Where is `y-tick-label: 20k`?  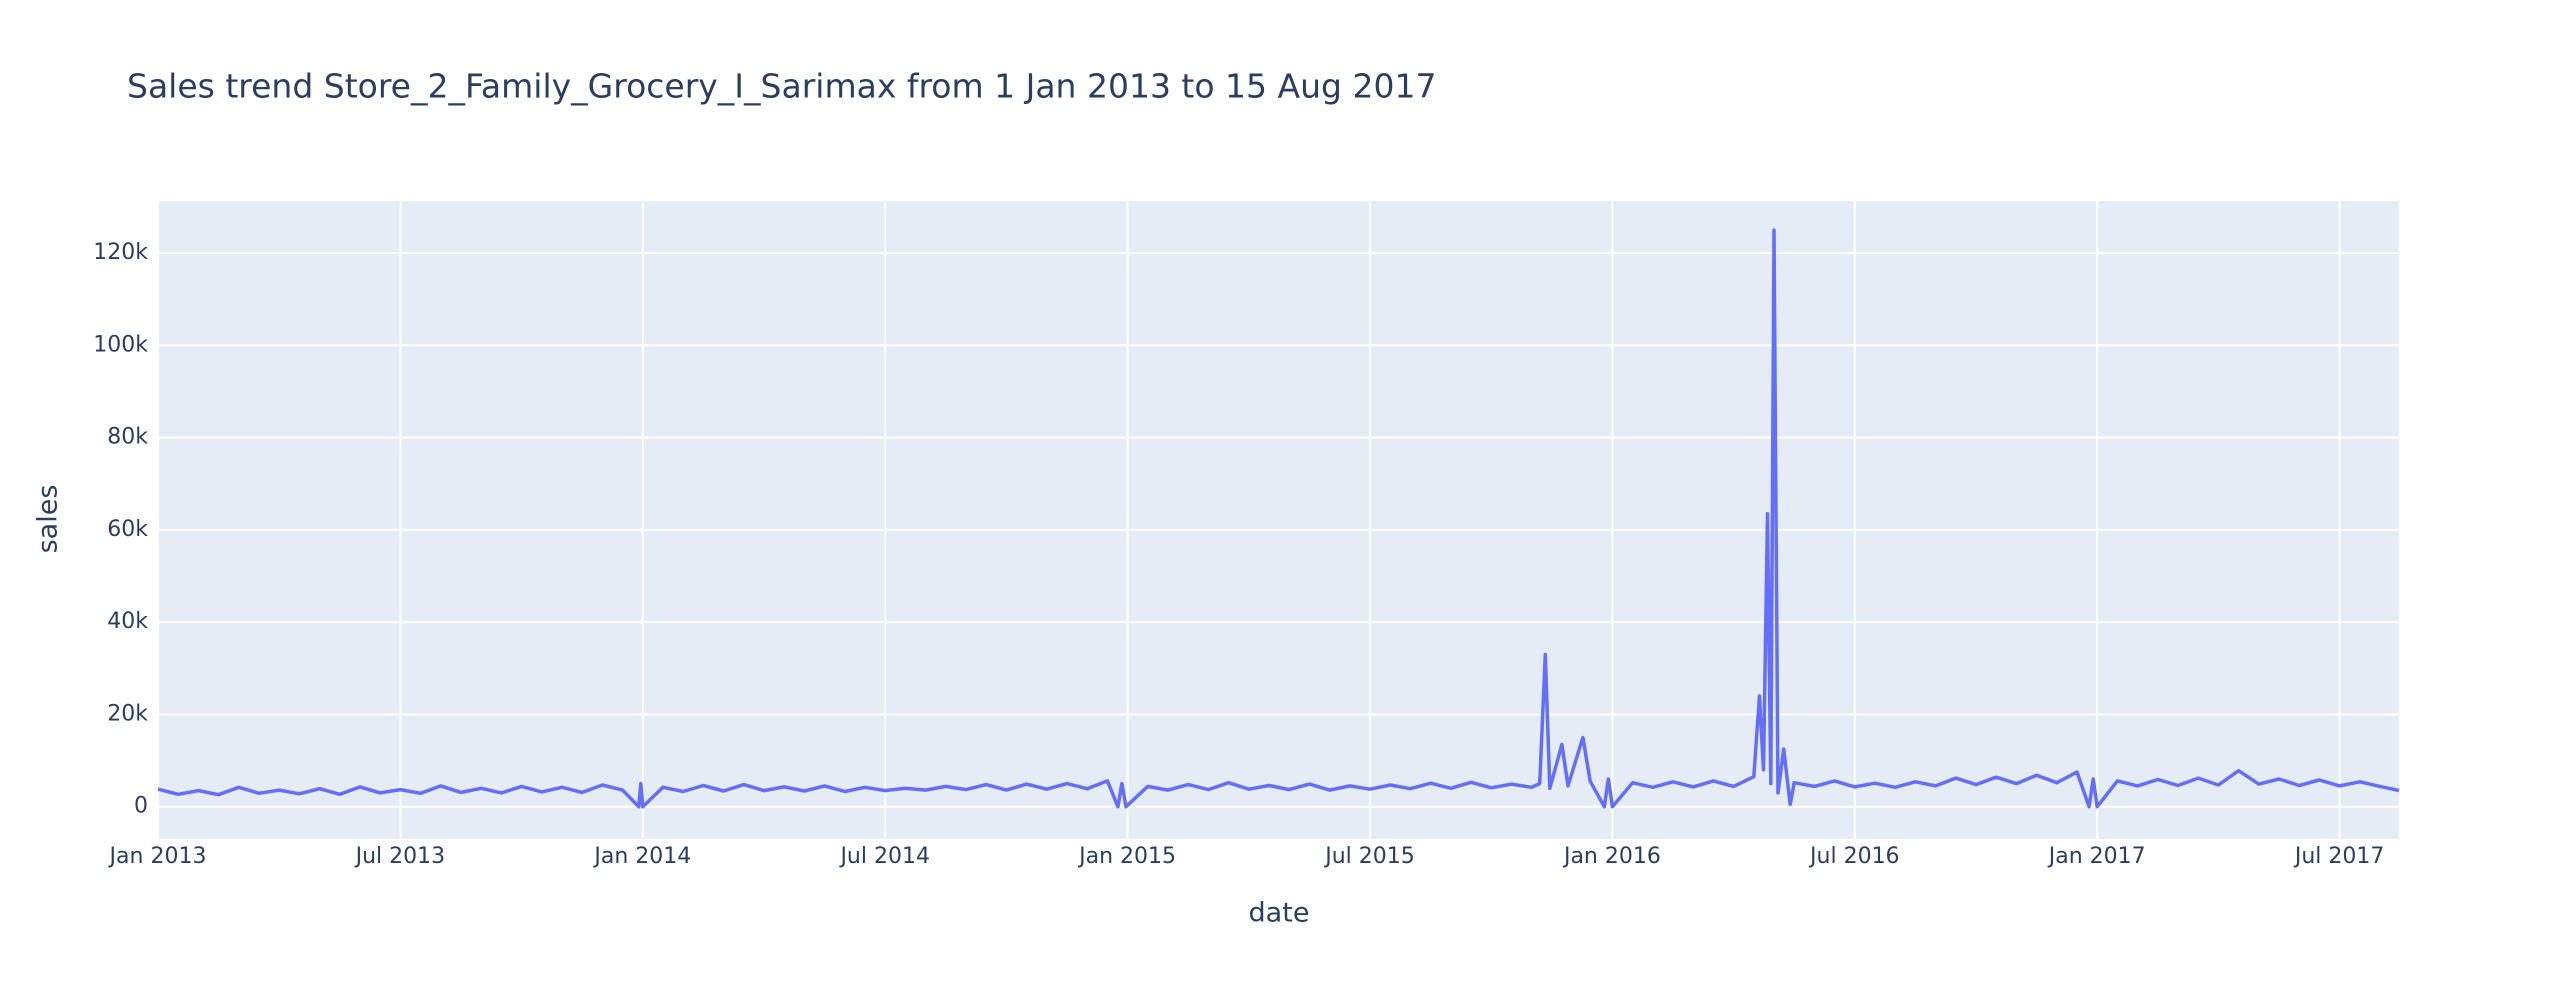
y-tick-label: 20k is located at coordinates (127, 713).